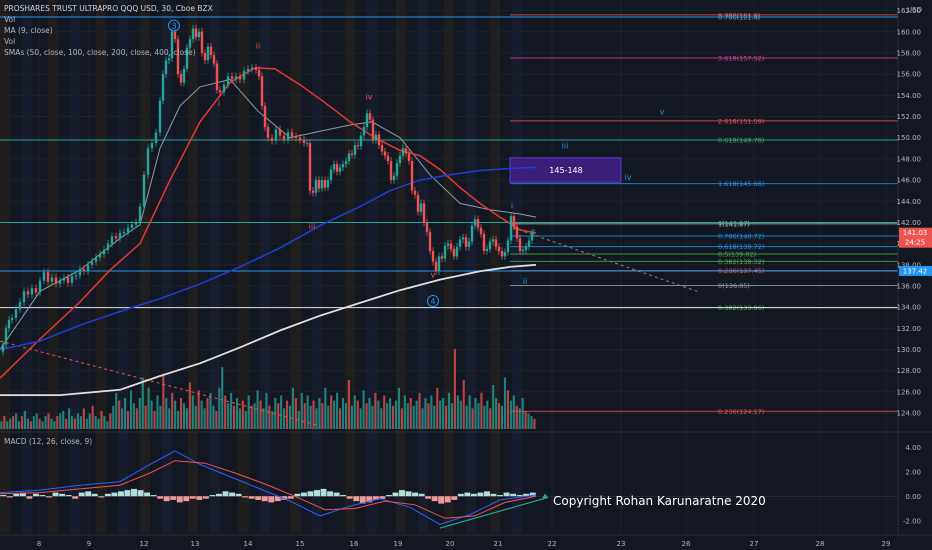 The width and height of the screenshot is (932, 550). I want to click on dashed-trendline, so click(606, 260).